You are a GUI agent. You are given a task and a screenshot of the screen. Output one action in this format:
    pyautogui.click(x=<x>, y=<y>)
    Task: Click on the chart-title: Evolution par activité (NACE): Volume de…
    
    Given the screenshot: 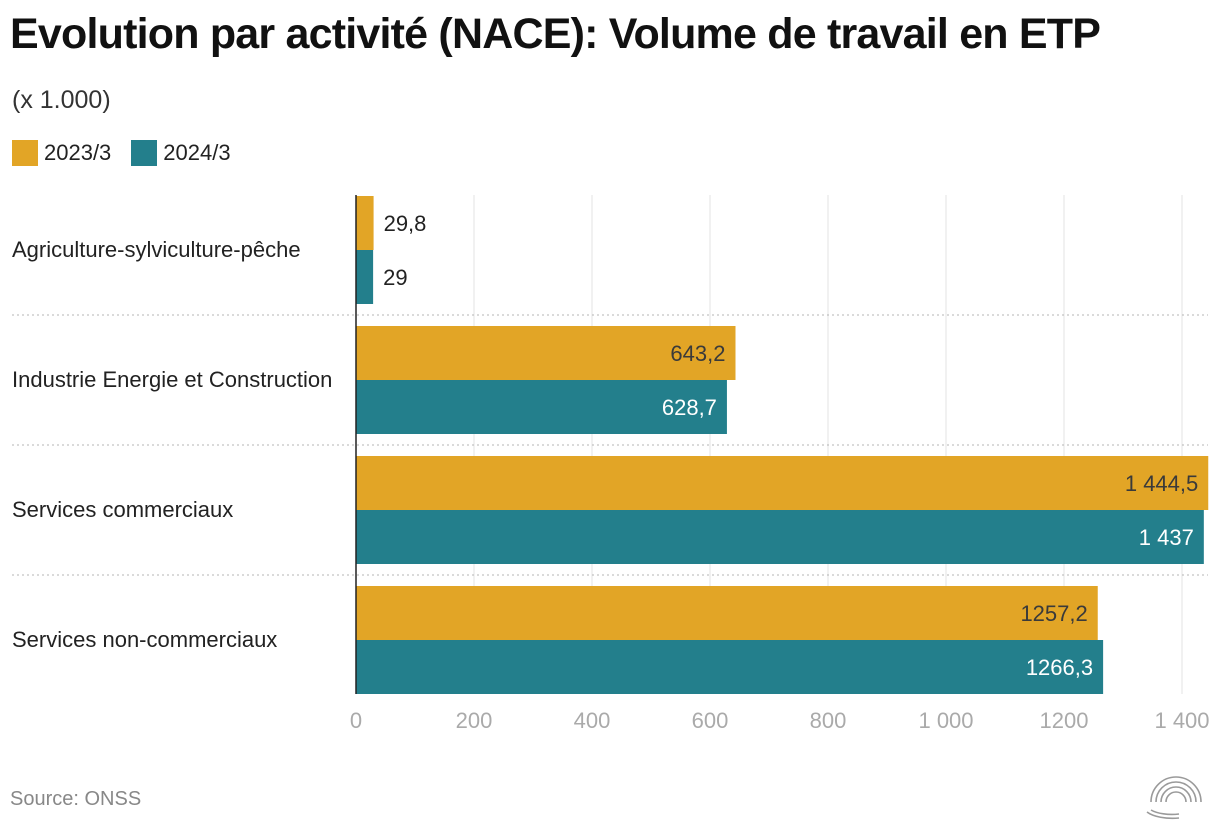 What is the action you would take?
    pyautogui.click(x=555, y=34)
    